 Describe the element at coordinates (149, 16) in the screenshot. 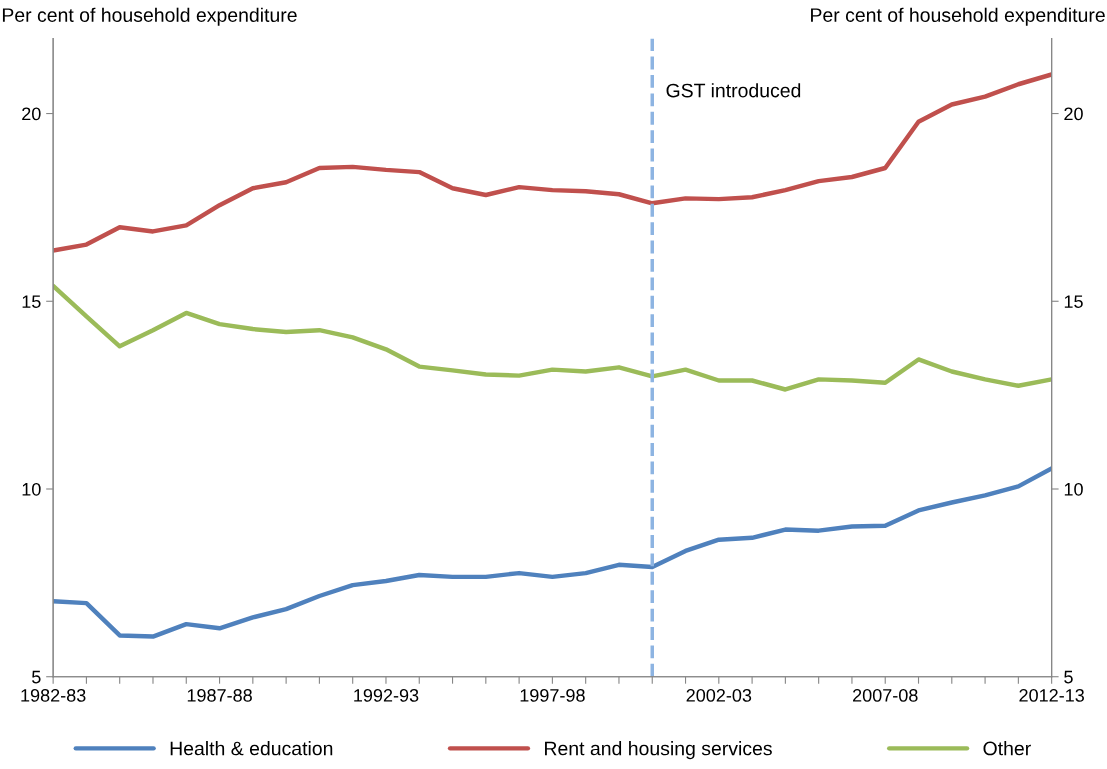

I see `y-axis-title: Per cent of household expenditure` at that location.